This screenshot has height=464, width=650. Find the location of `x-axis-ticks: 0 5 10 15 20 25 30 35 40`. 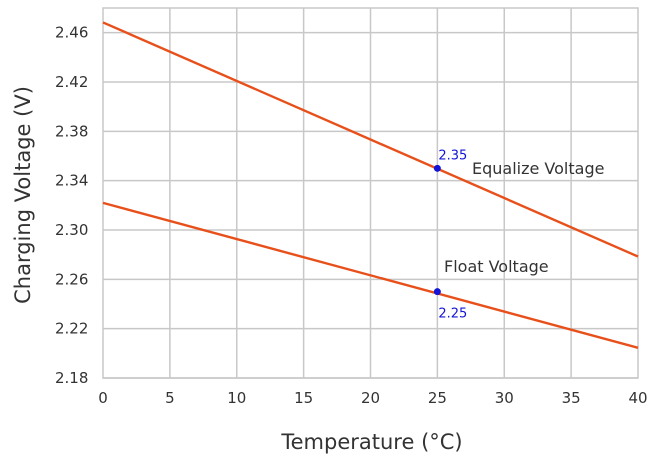

x-axis-ticks: 0 5 10 15 20 25 30 35 40 is located at coordinates (372, 398).